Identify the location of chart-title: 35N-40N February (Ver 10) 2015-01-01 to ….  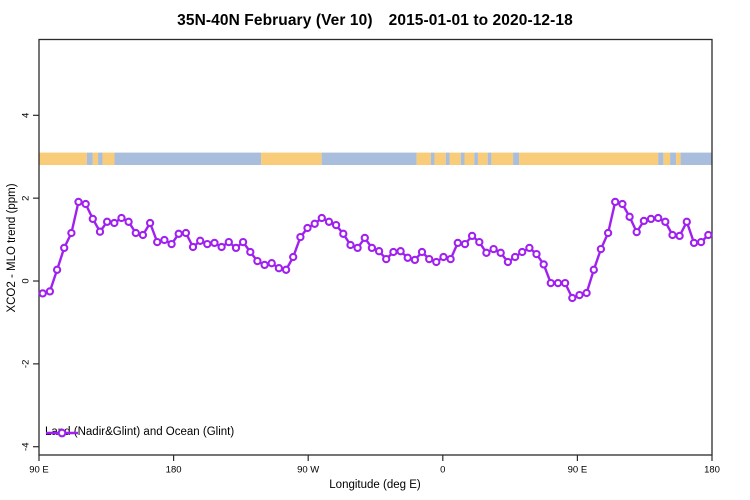
(375, 21).